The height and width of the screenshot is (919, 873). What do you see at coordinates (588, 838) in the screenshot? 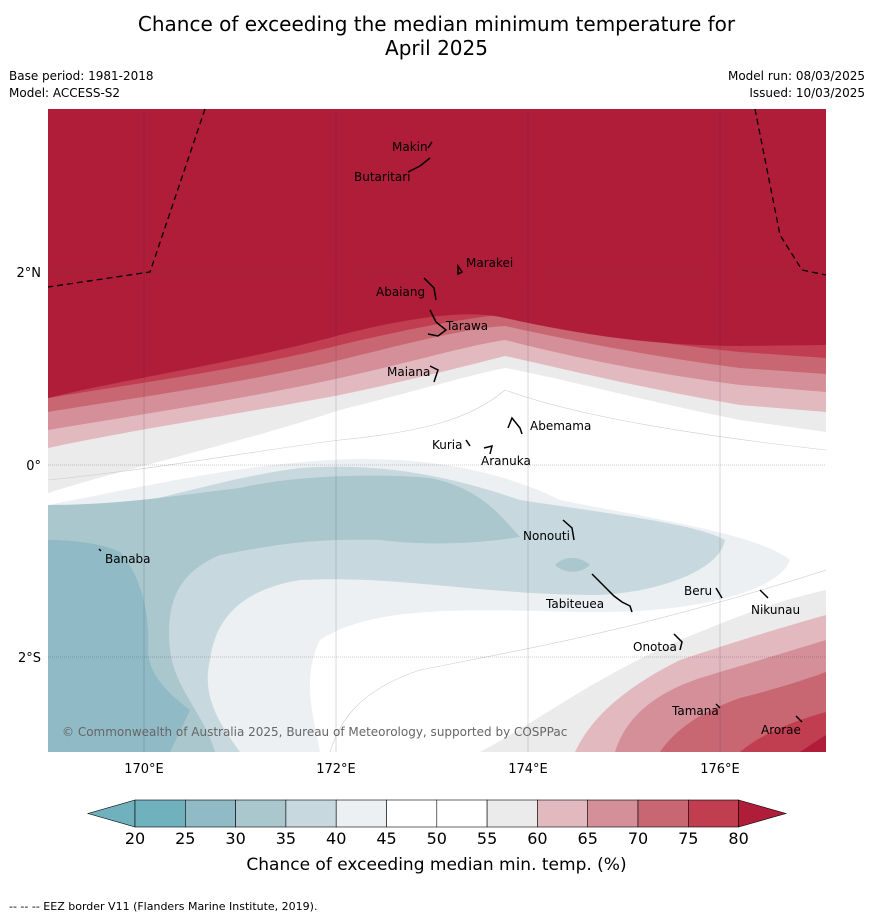
I see `colorbar-tick-label: 65` at bounding box center [588, 838].